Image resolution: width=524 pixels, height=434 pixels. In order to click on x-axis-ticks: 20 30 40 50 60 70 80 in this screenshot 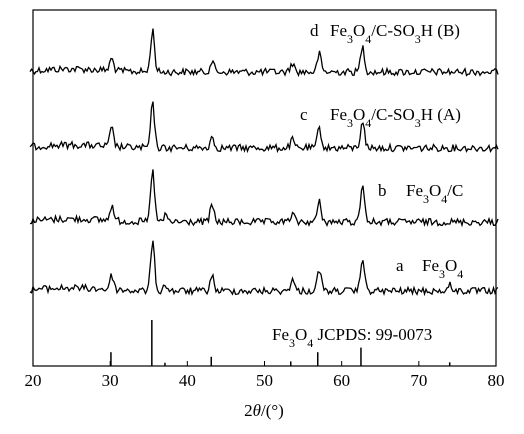, I will do `click(265, 375)`.